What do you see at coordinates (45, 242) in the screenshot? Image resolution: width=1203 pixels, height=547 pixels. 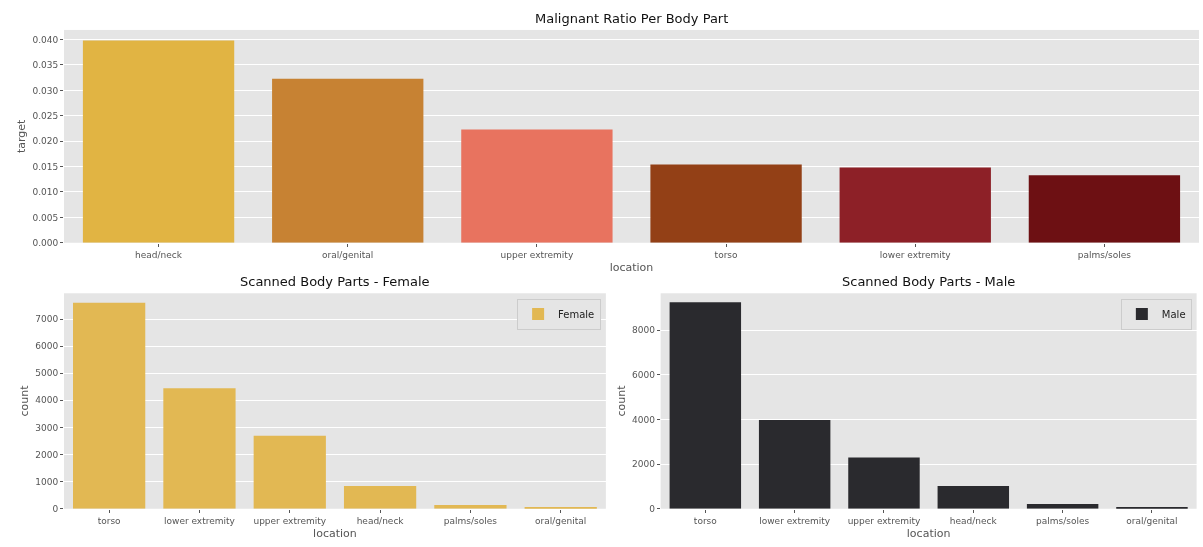 I see `y-tick-label: 0.000` at bounding box center [45, 242].